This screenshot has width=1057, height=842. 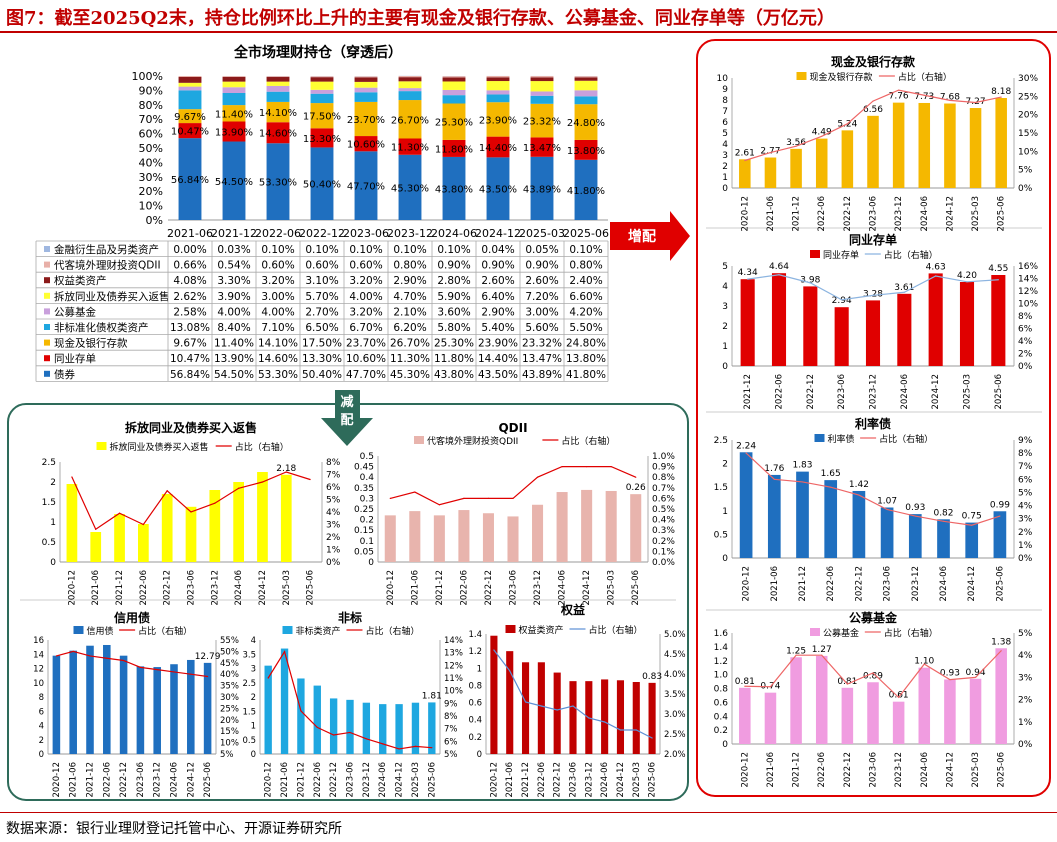 I want to click on data-label: 2.18, so click(x=286, y=469).